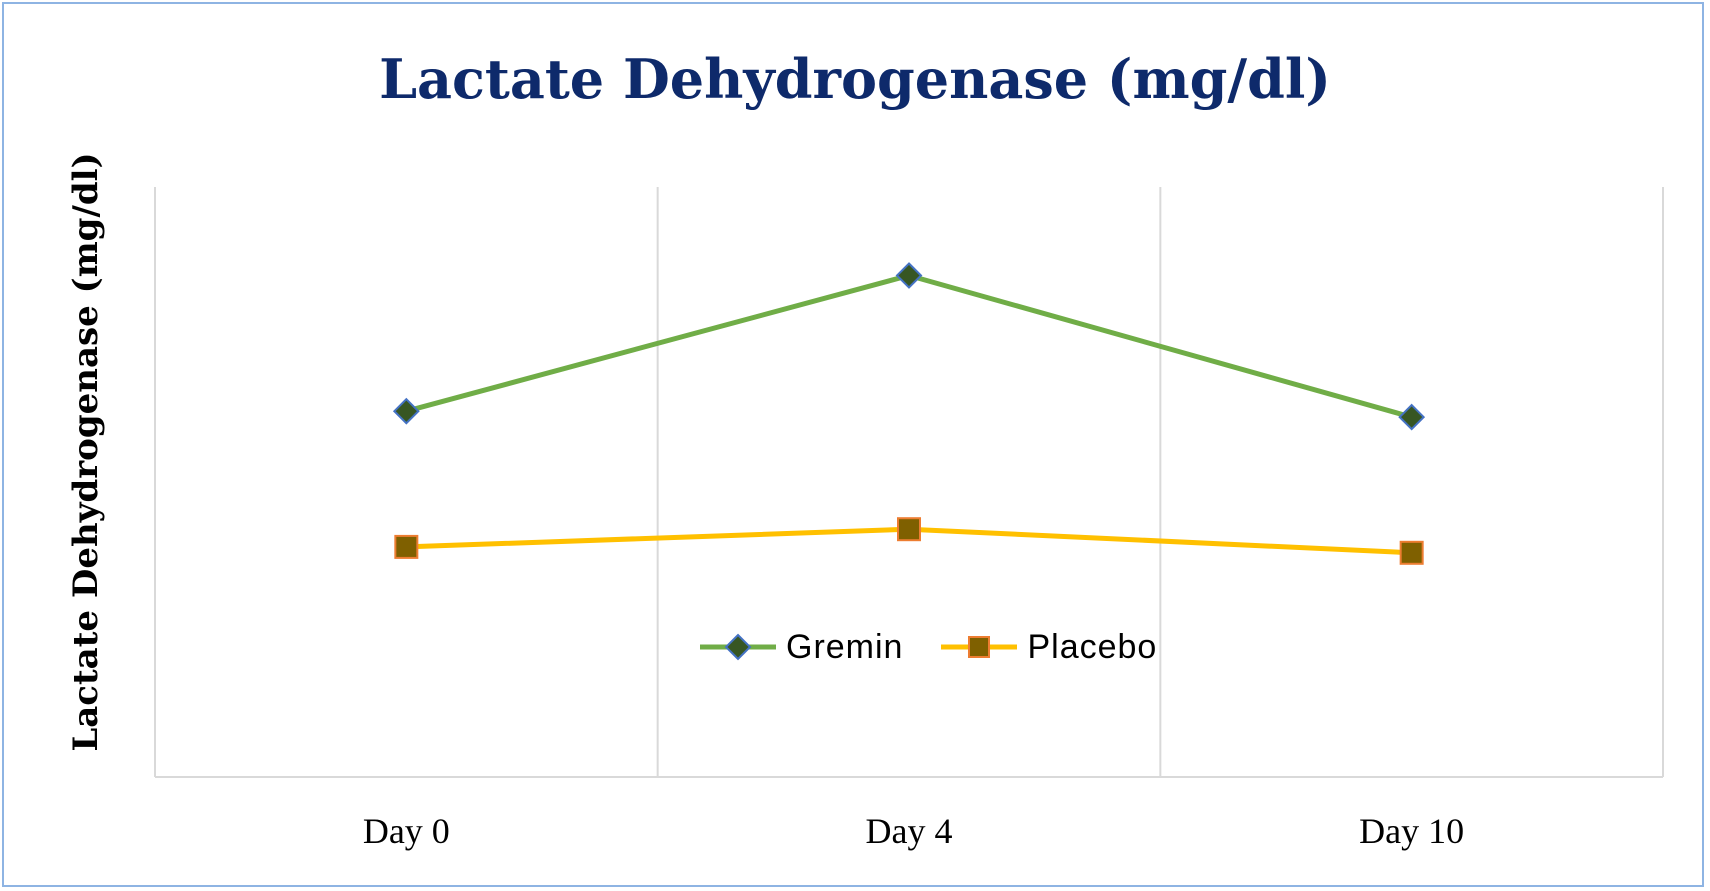 This screenshot has height=891, width=1710. What do you see at coordinates (845, 646) in the screenshot?
I see `legend-label-gremin: Gremin` at bounding box center [845, 646].